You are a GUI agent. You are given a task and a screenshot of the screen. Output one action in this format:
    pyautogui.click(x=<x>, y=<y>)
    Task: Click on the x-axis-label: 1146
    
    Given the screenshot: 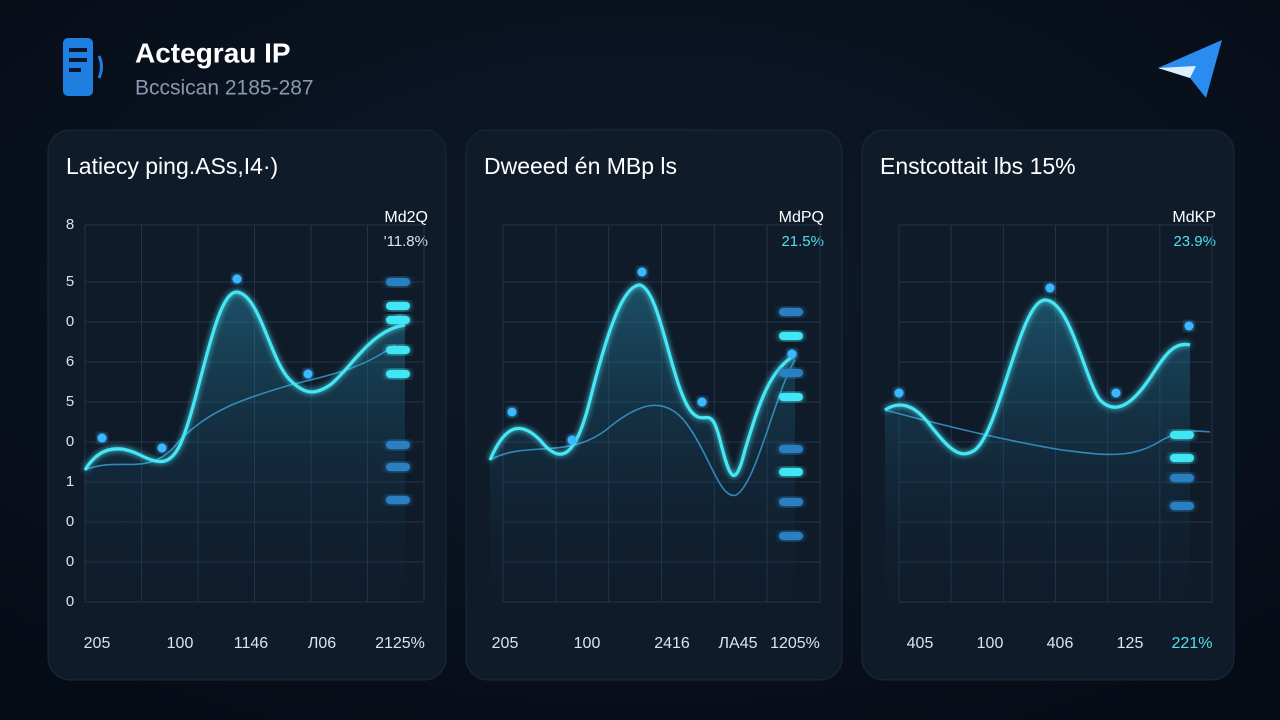 What is the action you would take?
    pyautogui.click(x=251, y=643)
    